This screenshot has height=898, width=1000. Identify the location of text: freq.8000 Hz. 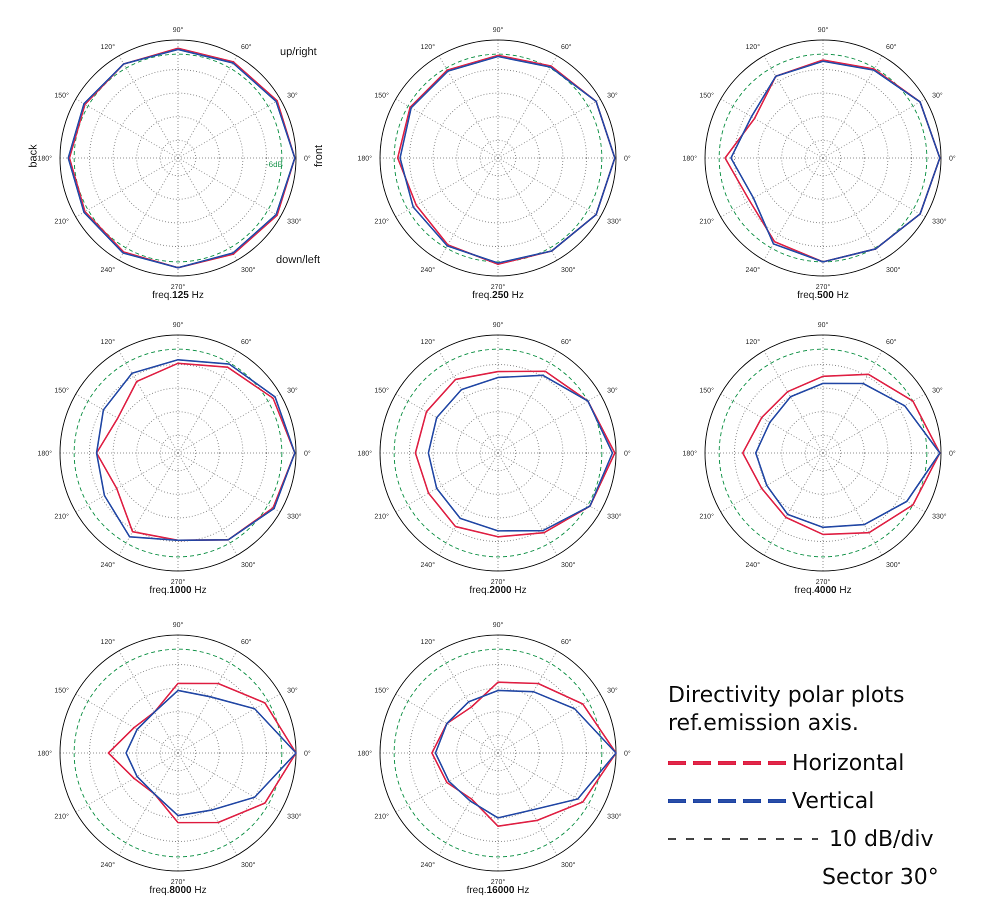
(178, 890).